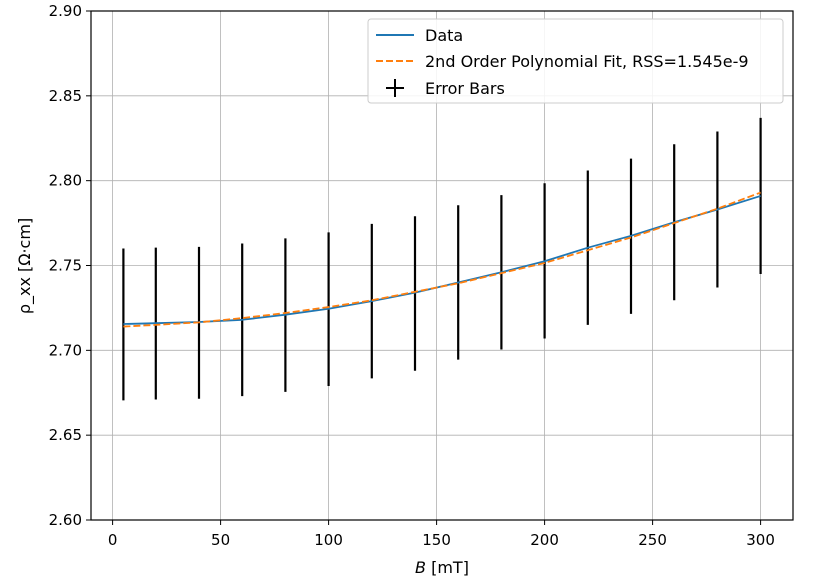 The width and height of the screenshot is (813, 586). What do you see at coordinates (65, 11) in the screenshot?
I see `y-tick-label: 2.90` at bounding box center [65, 11].